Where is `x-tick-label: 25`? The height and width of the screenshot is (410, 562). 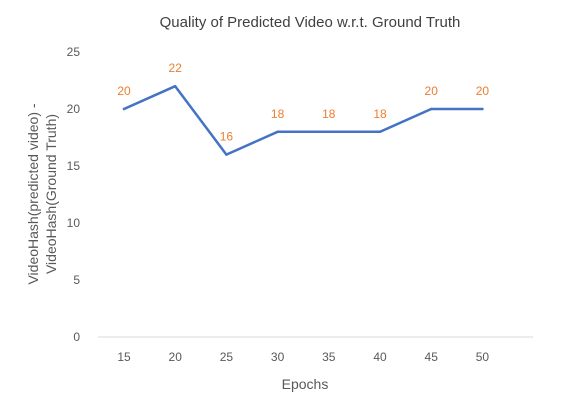
x-tick-label: 25 is located at coordinates (227, 357).